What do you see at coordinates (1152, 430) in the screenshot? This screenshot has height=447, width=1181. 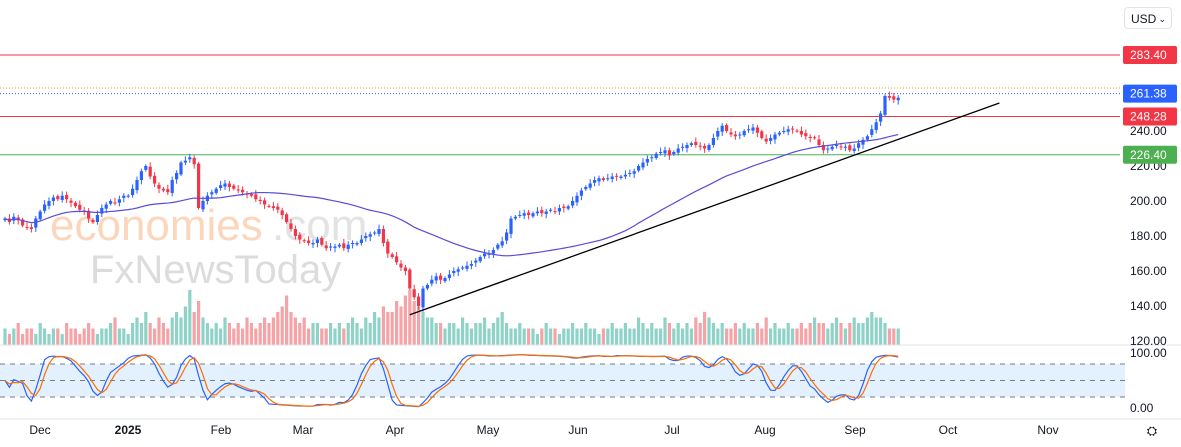 I see `settings-icon: ⛭` at bounding box center [1152, 430].